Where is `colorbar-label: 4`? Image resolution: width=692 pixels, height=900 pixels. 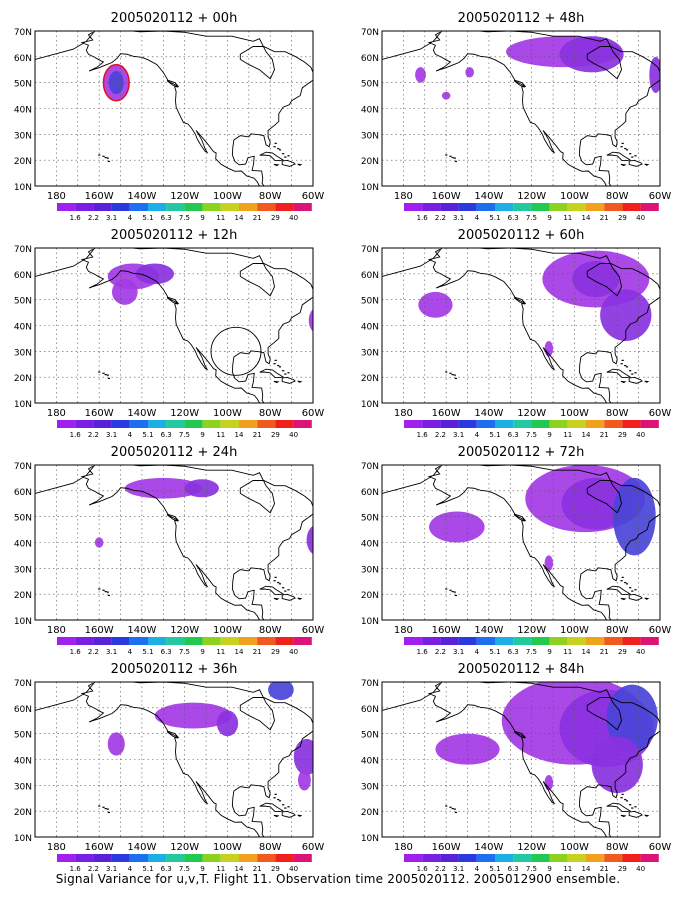
colorbar-label: 4 is located at coordinates (130, 435).